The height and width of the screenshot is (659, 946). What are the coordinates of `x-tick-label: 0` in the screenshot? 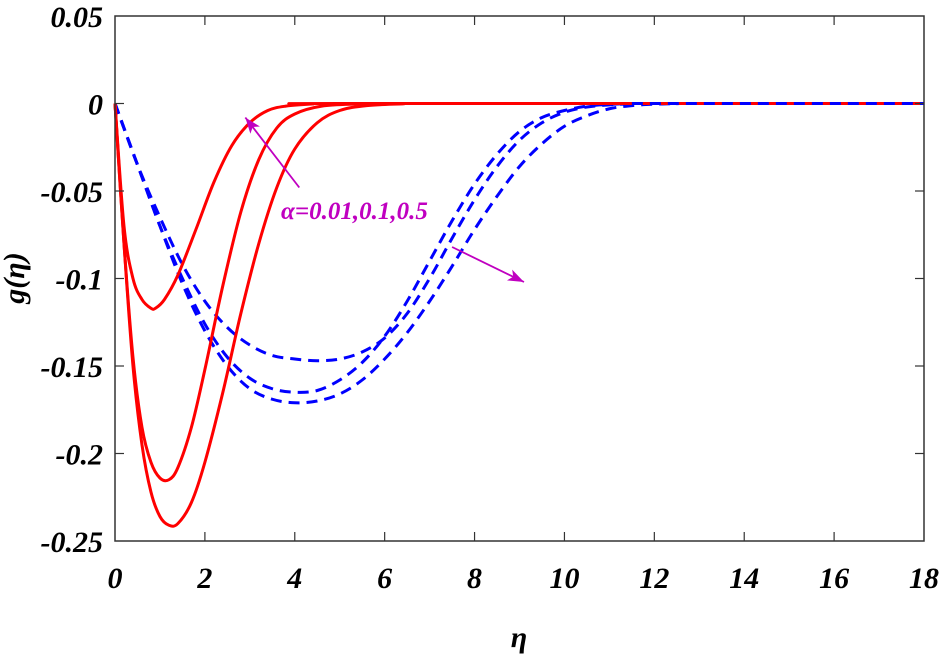 It's located at (115, 578).